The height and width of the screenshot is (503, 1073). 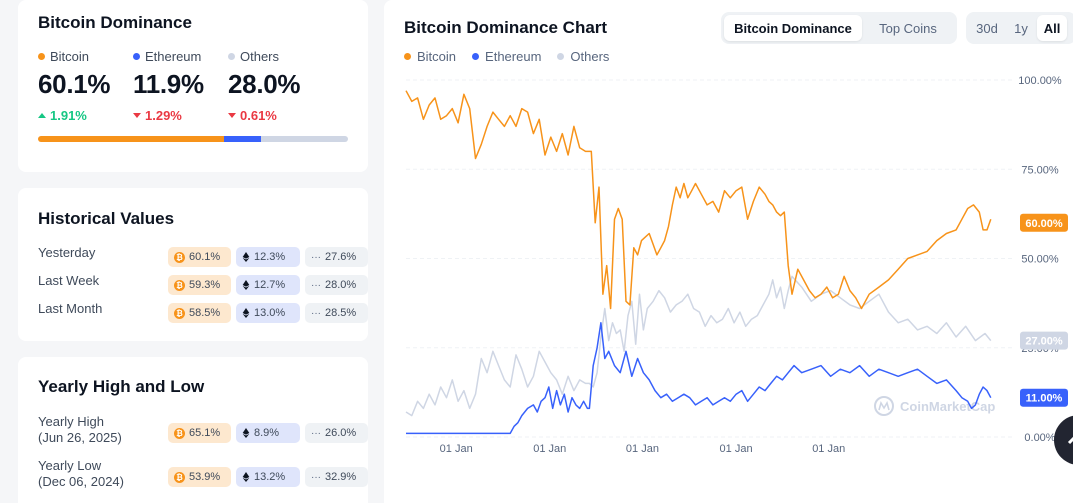 I want to click on value-pills: ₿ 53.9% 13.2% ··· 32.9%, so click(x=268, y=477).